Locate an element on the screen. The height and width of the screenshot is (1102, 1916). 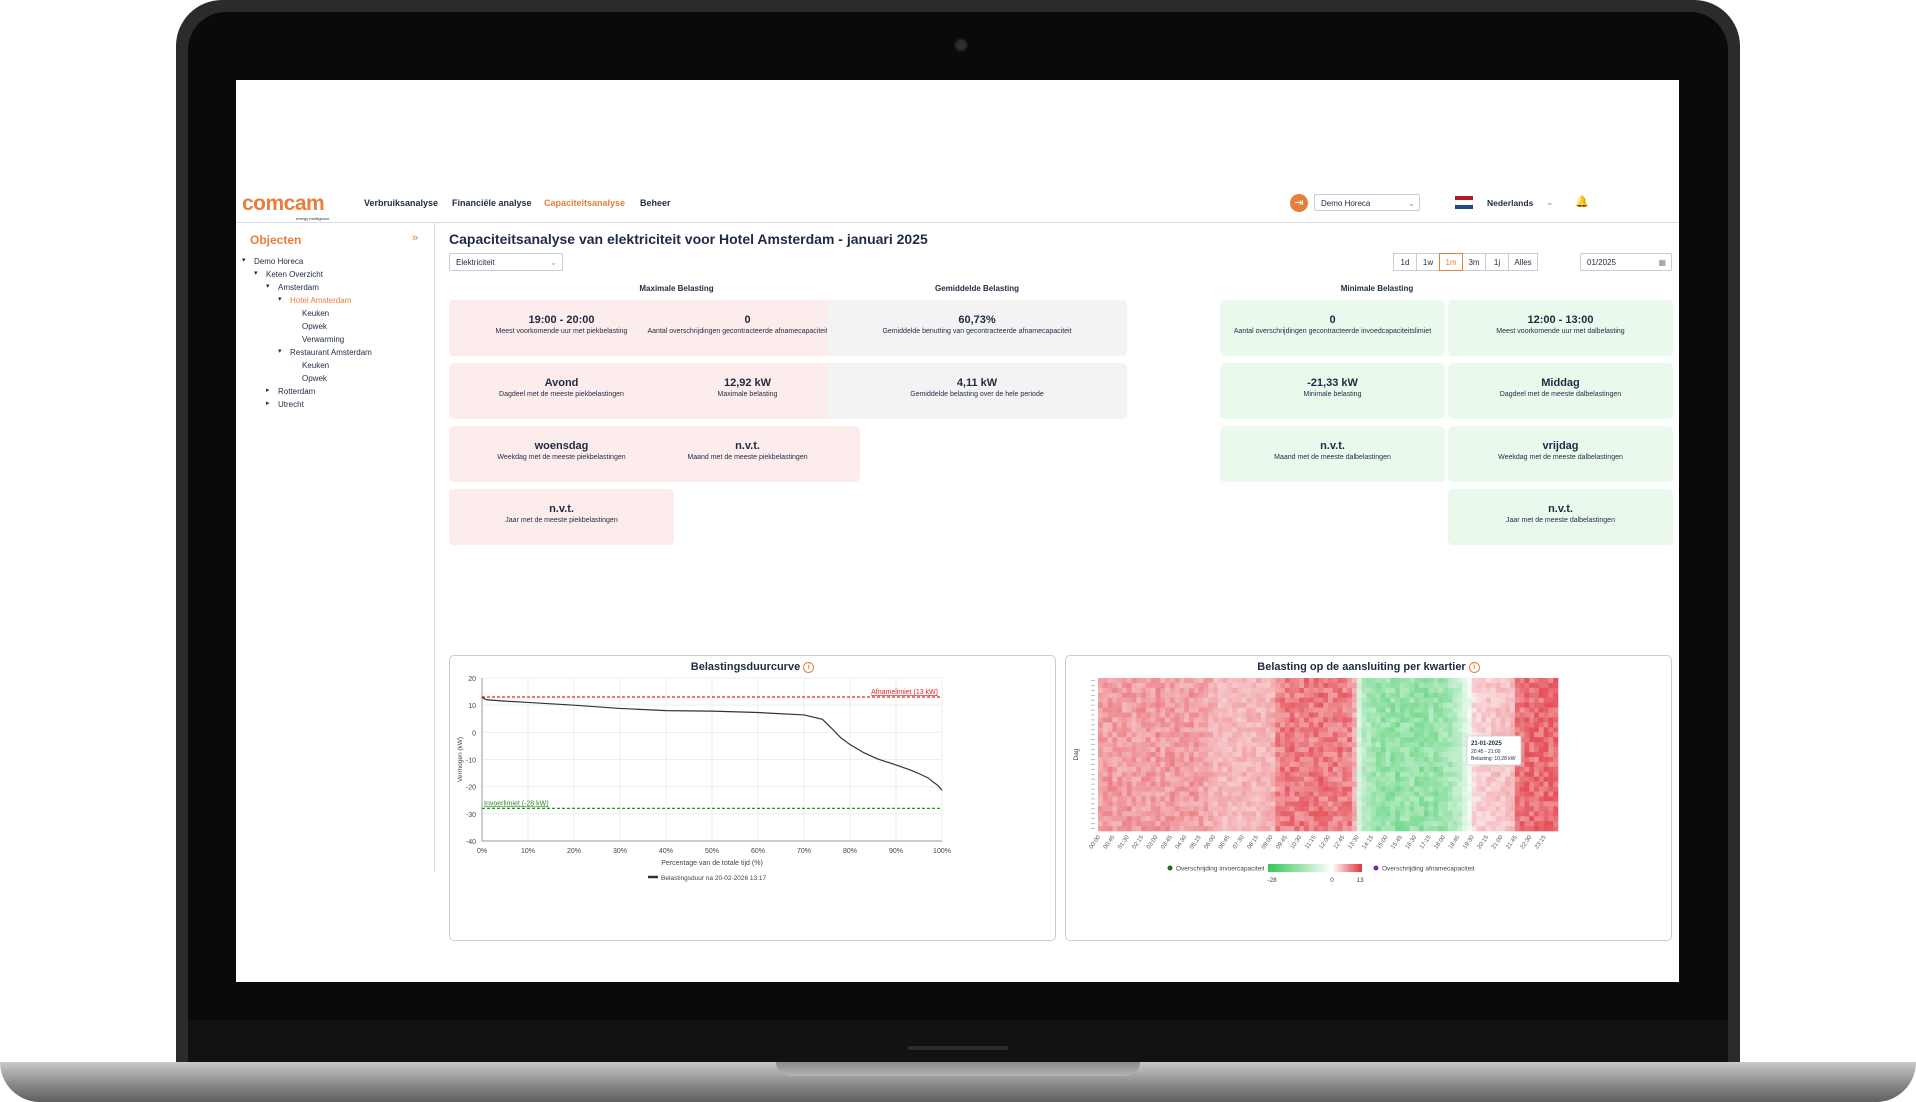
range-1w-button: 1w is located at coordinates (1428, 262).